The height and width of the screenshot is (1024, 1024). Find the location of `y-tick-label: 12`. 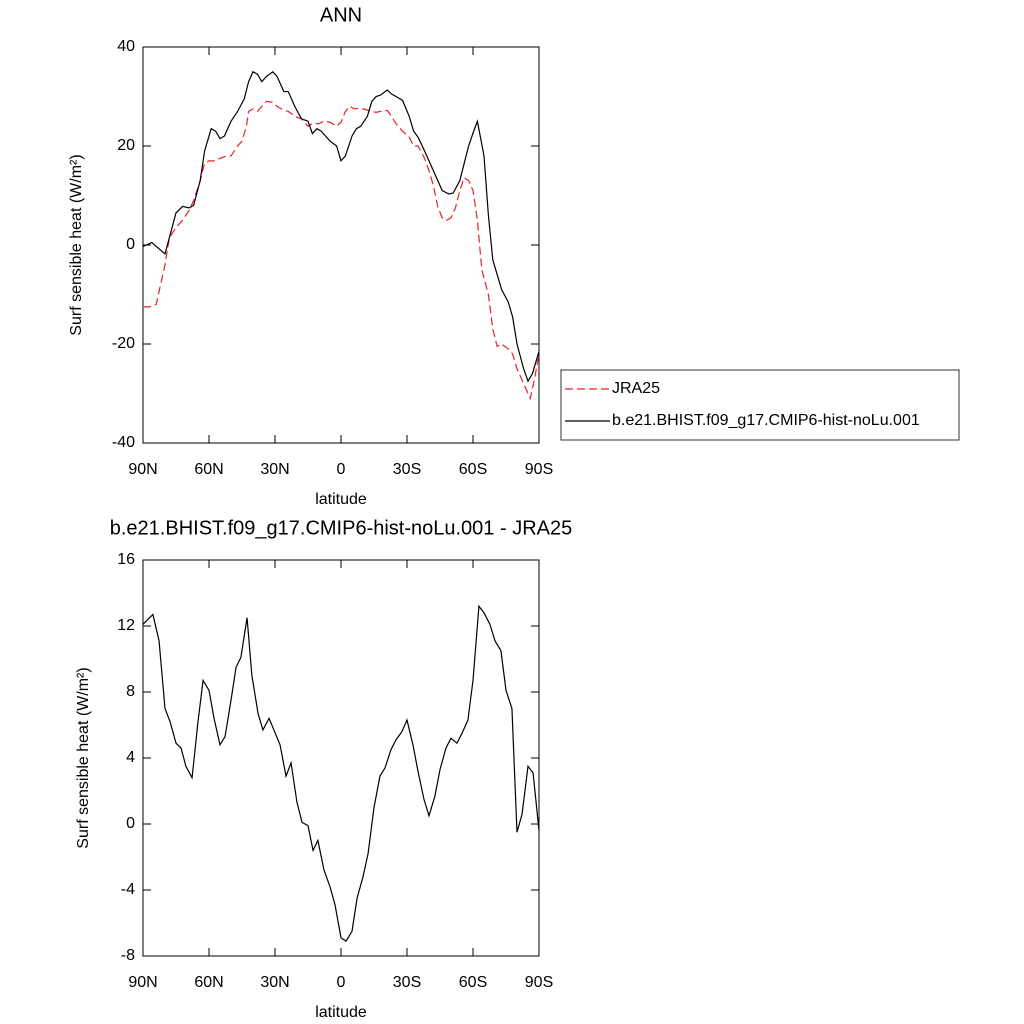

y-tick-label: 12 is located at coordinates (126, 625).